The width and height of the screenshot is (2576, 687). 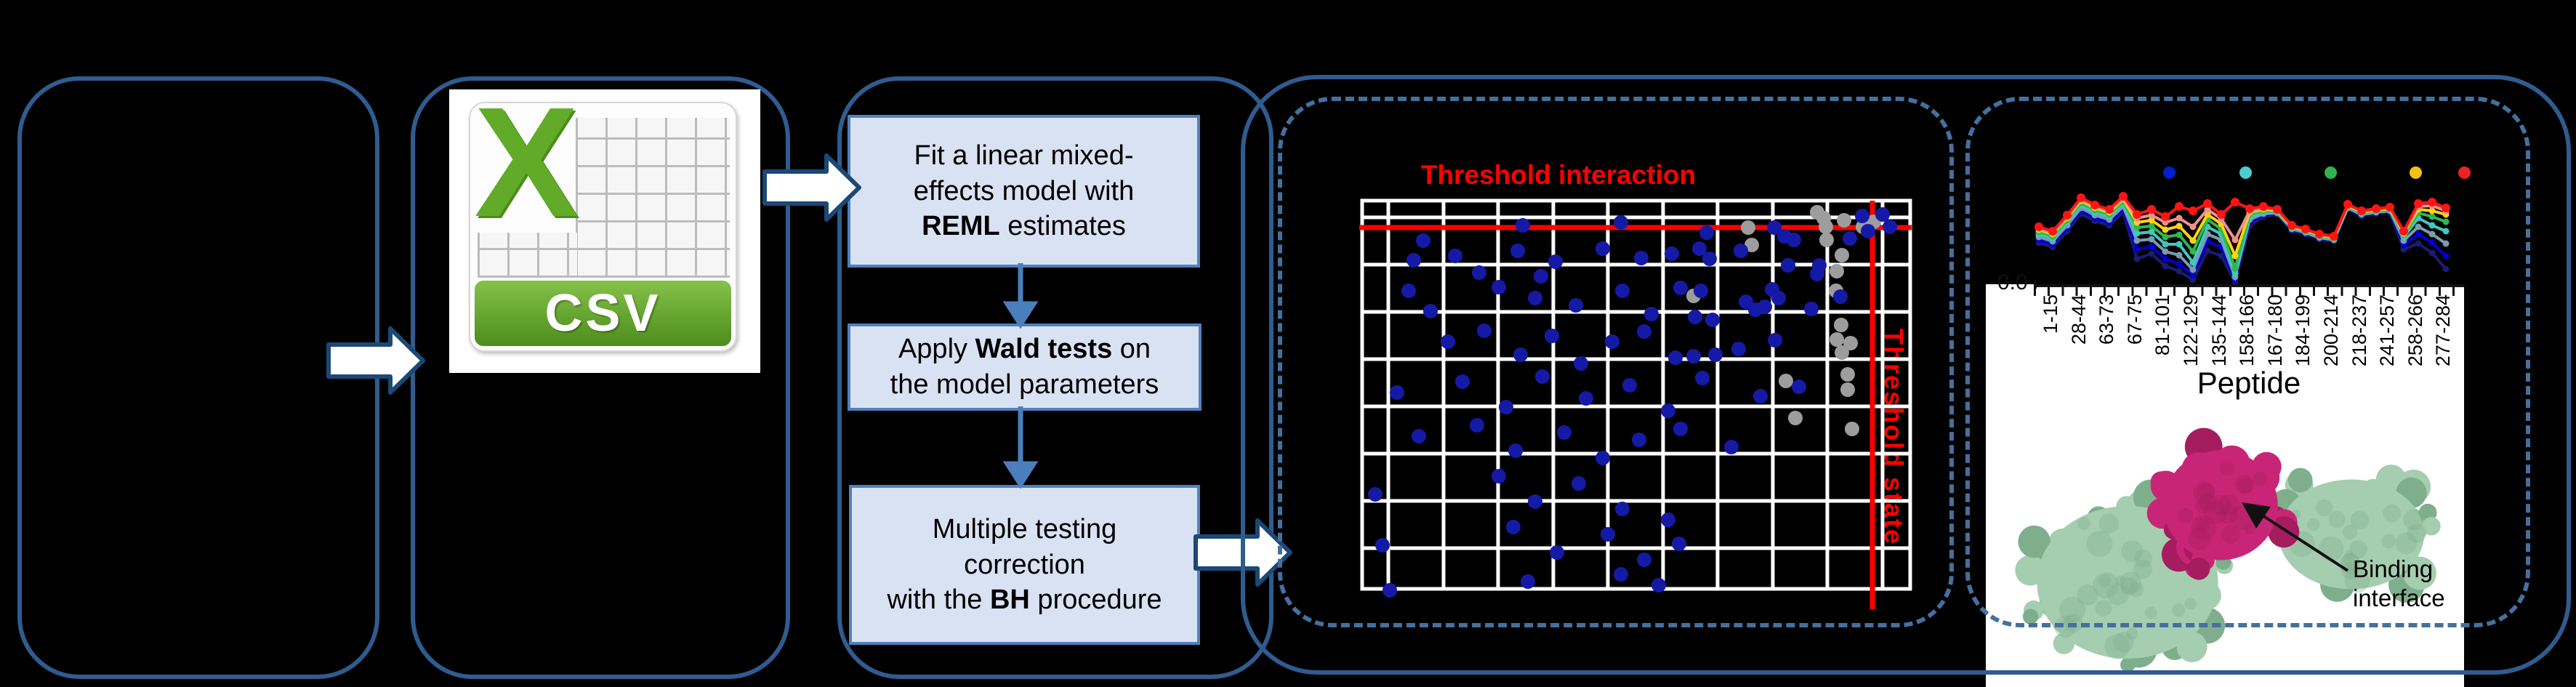 I want to click on binding-interface-arrow, so click(x=2295, y=537).